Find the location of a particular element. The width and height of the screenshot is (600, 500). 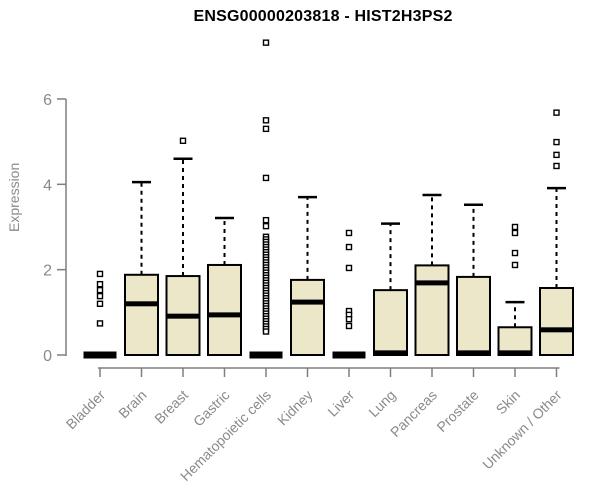

flat-box-bladder is located at coordinates (100, 355).